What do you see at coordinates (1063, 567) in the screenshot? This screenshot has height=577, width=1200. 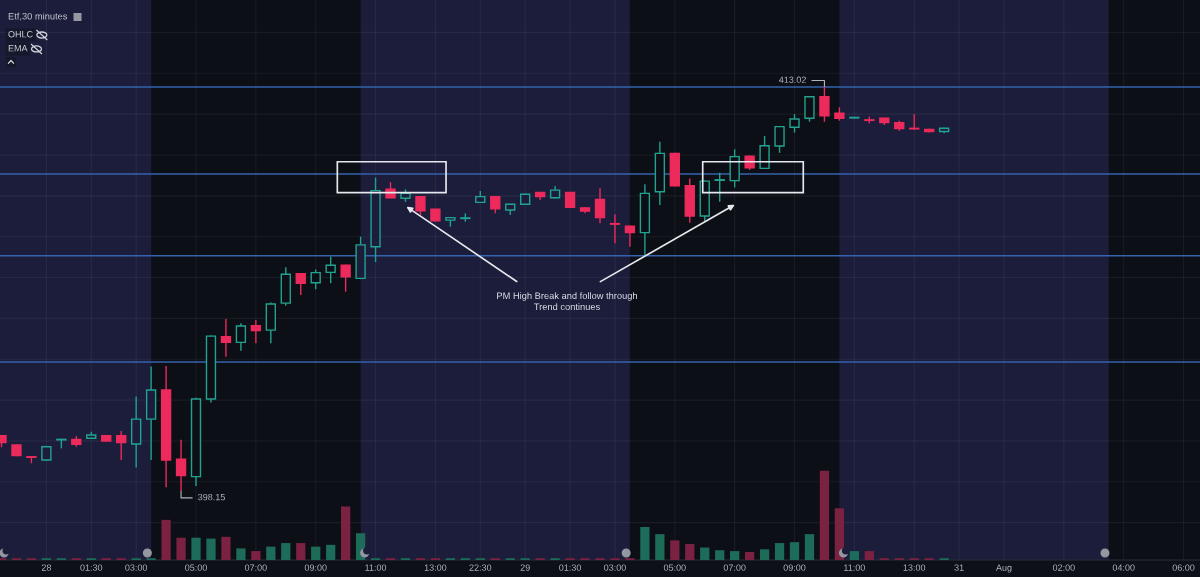 I see `x-tick-label: 02:00` at bounding box center [1063, 567].